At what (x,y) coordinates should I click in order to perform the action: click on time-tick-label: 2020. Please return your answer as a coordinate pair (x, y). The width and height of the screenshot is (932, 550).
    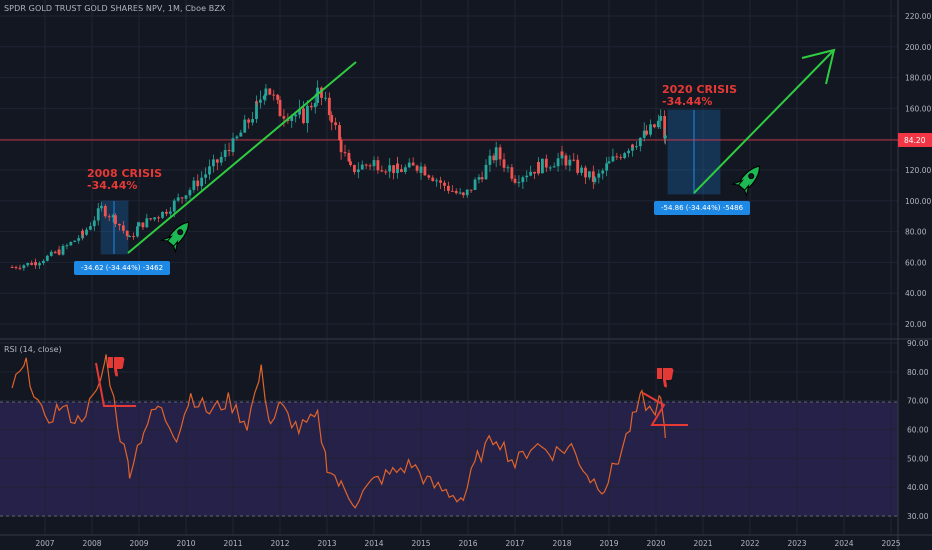
    Looking at the image, I should click on (655, 543).